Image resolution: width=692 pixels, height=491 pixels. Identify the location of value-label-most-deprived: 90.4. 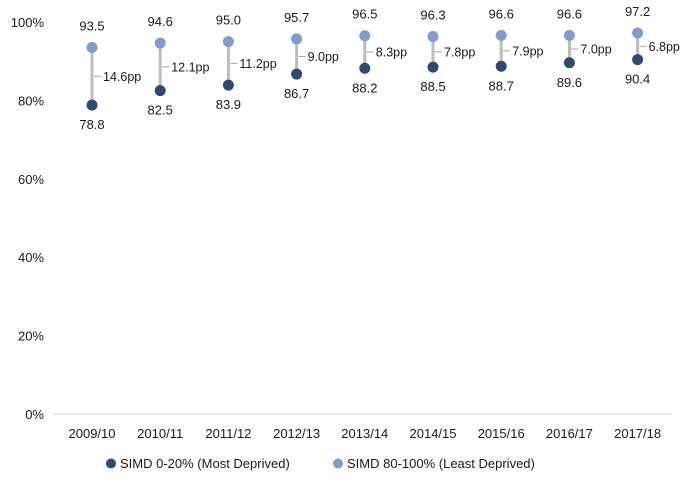
(637, 79).